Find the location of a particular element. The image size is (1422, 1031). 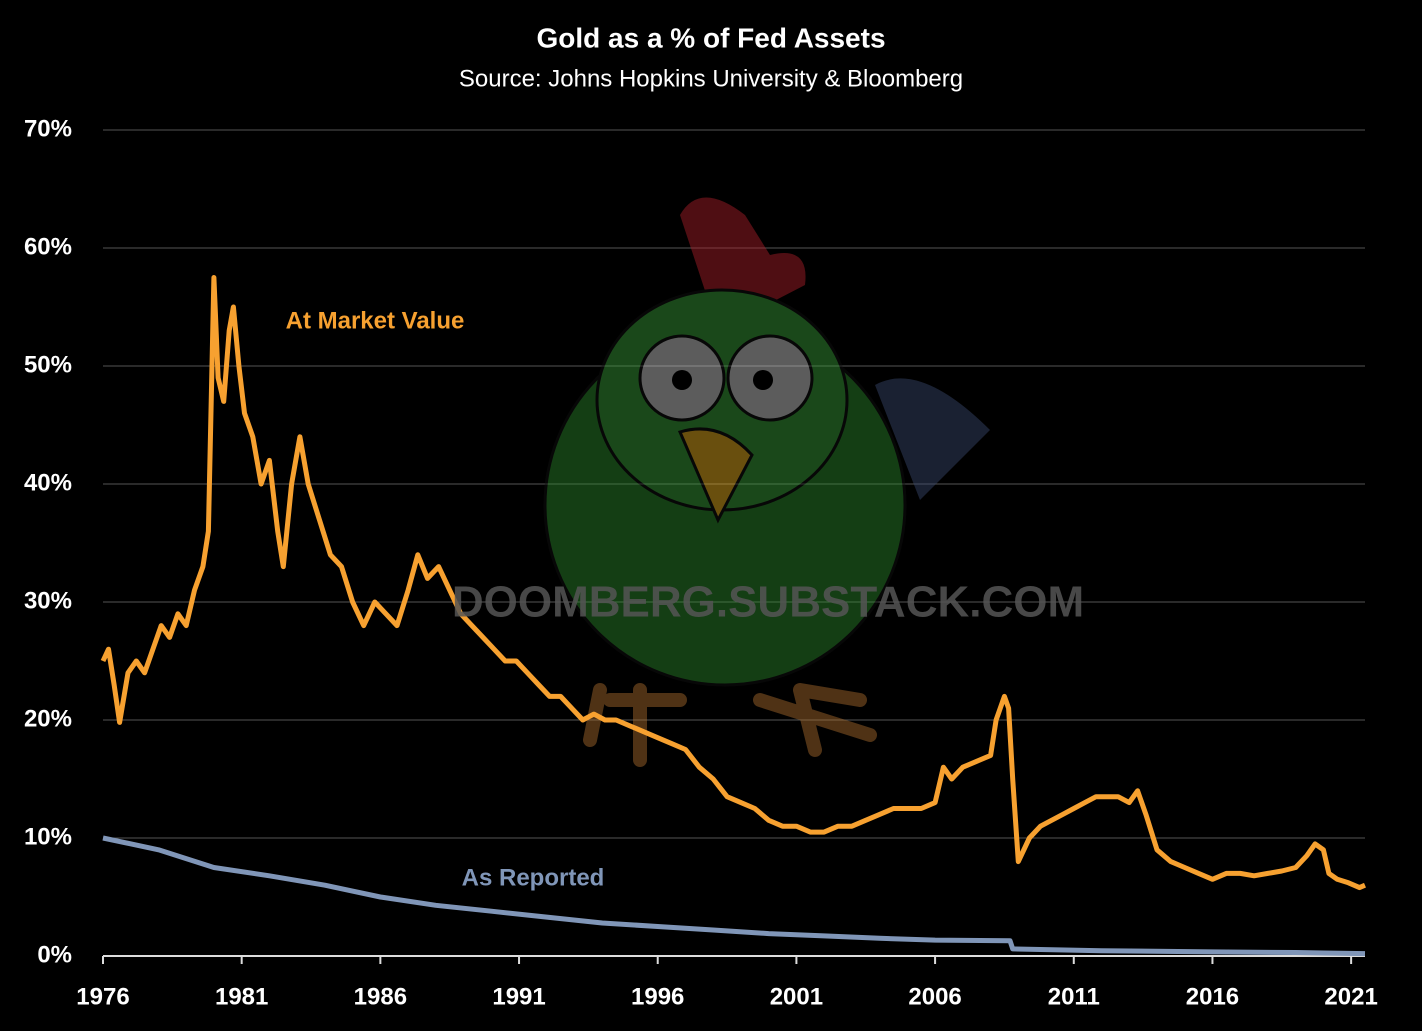

series-line is located at coordinates (734, 896).